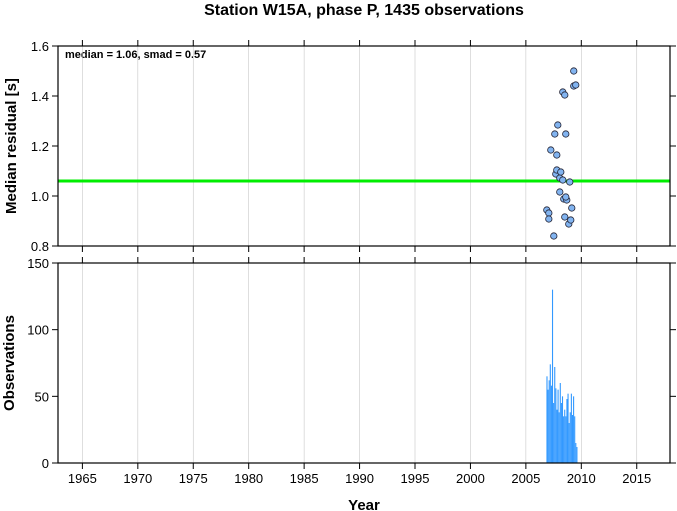 The image size is (677, 511). What do you see at coordinates (82, 478) in the screenshot?
I see `x-tick-label: 1965` at bounding box center [82, 478].